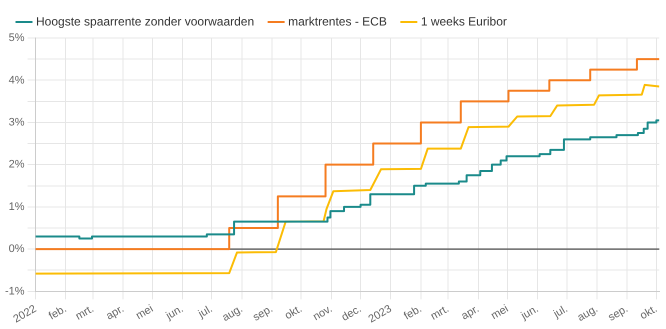  Describe the element at coordinates (16, 38) in the screenshot. I see `y-tick-label: 5%` at that location.